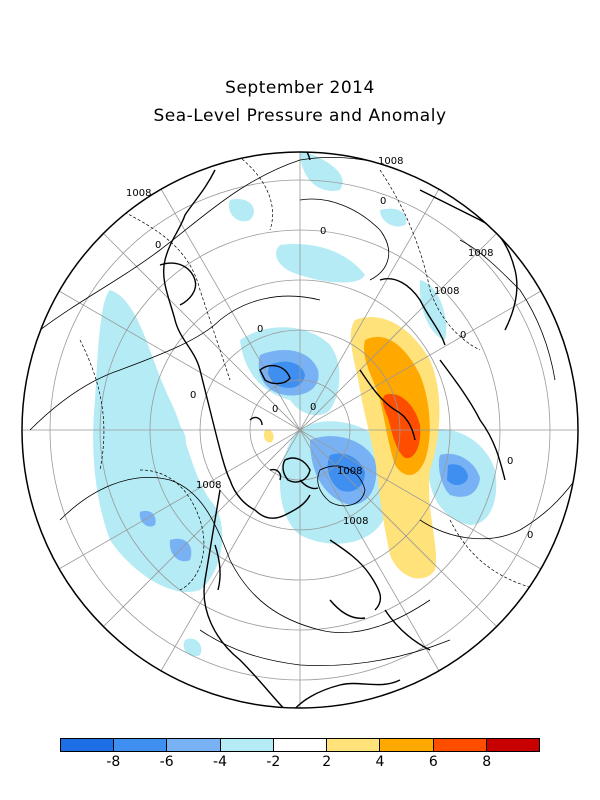  What do you see at coordinates (300, 764) in the screenshot?
I see `colorbar-ticks: -8 -6 -4 -2 2 4 6 8` at bounding box center [300, 764].